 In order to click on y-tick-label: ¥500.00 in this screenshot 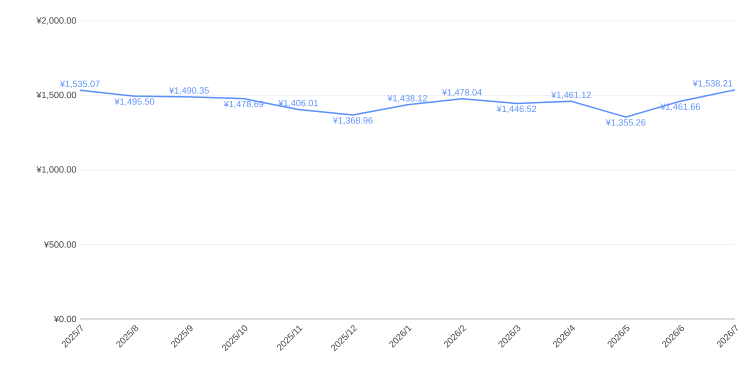, I will do `click(60, 244)`.